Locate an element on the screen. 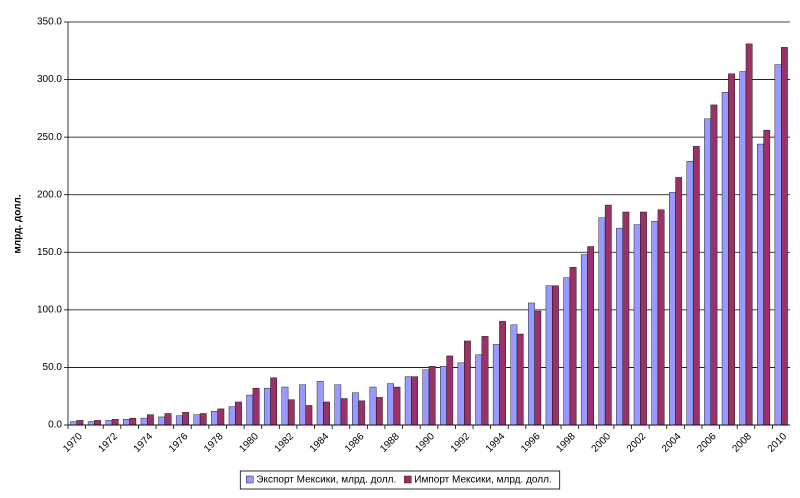 The width and height of the screenshot is (800, 498). x-tick-label: 2006 is located at coordinates (707, 443).